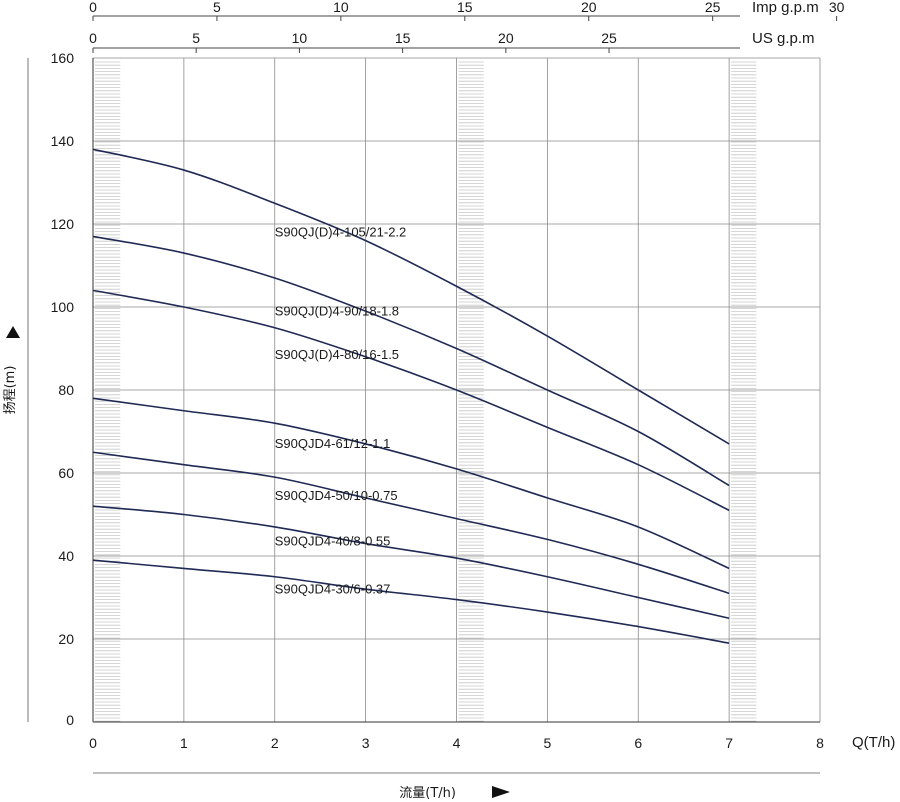 The width and height of the screenshot is (900, 802). I want to click on y-tick-label: 140, so click(63, 141).